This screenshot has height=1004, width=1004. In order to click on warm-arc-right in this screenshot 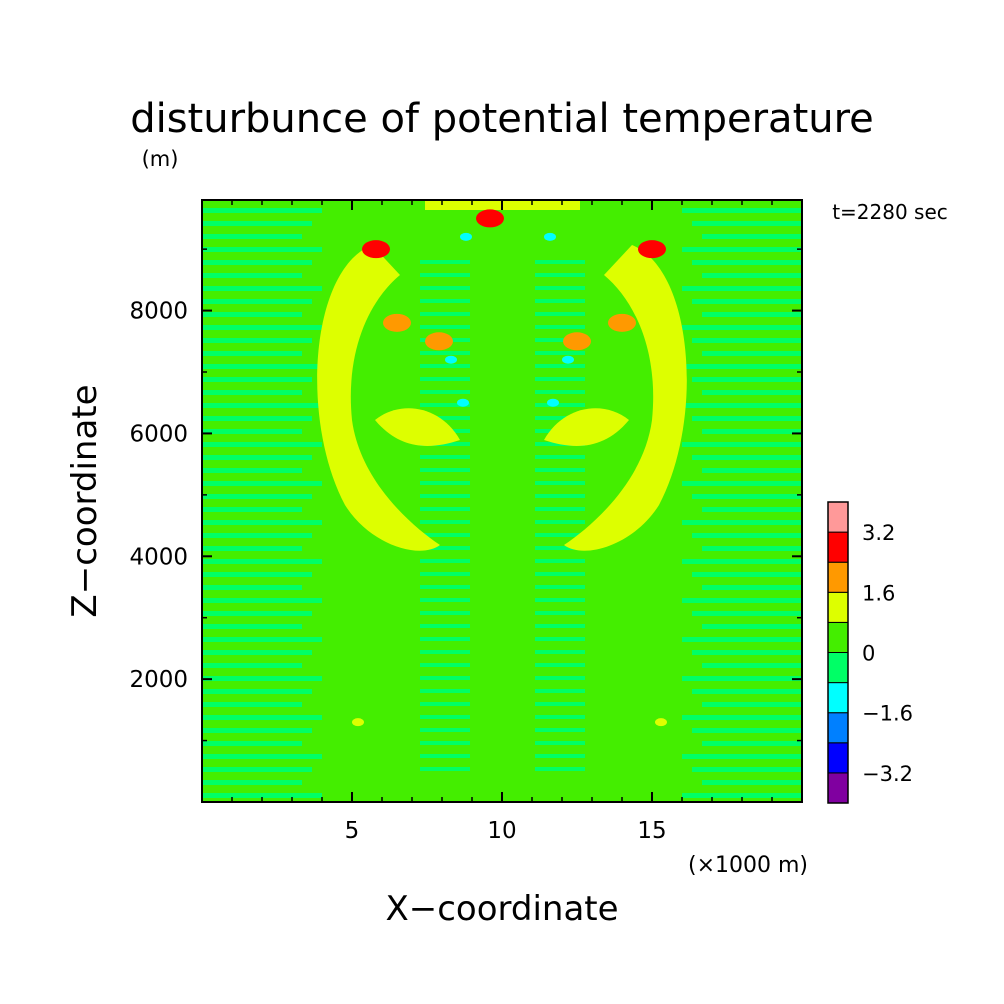, I will do `click(625, 398)`.